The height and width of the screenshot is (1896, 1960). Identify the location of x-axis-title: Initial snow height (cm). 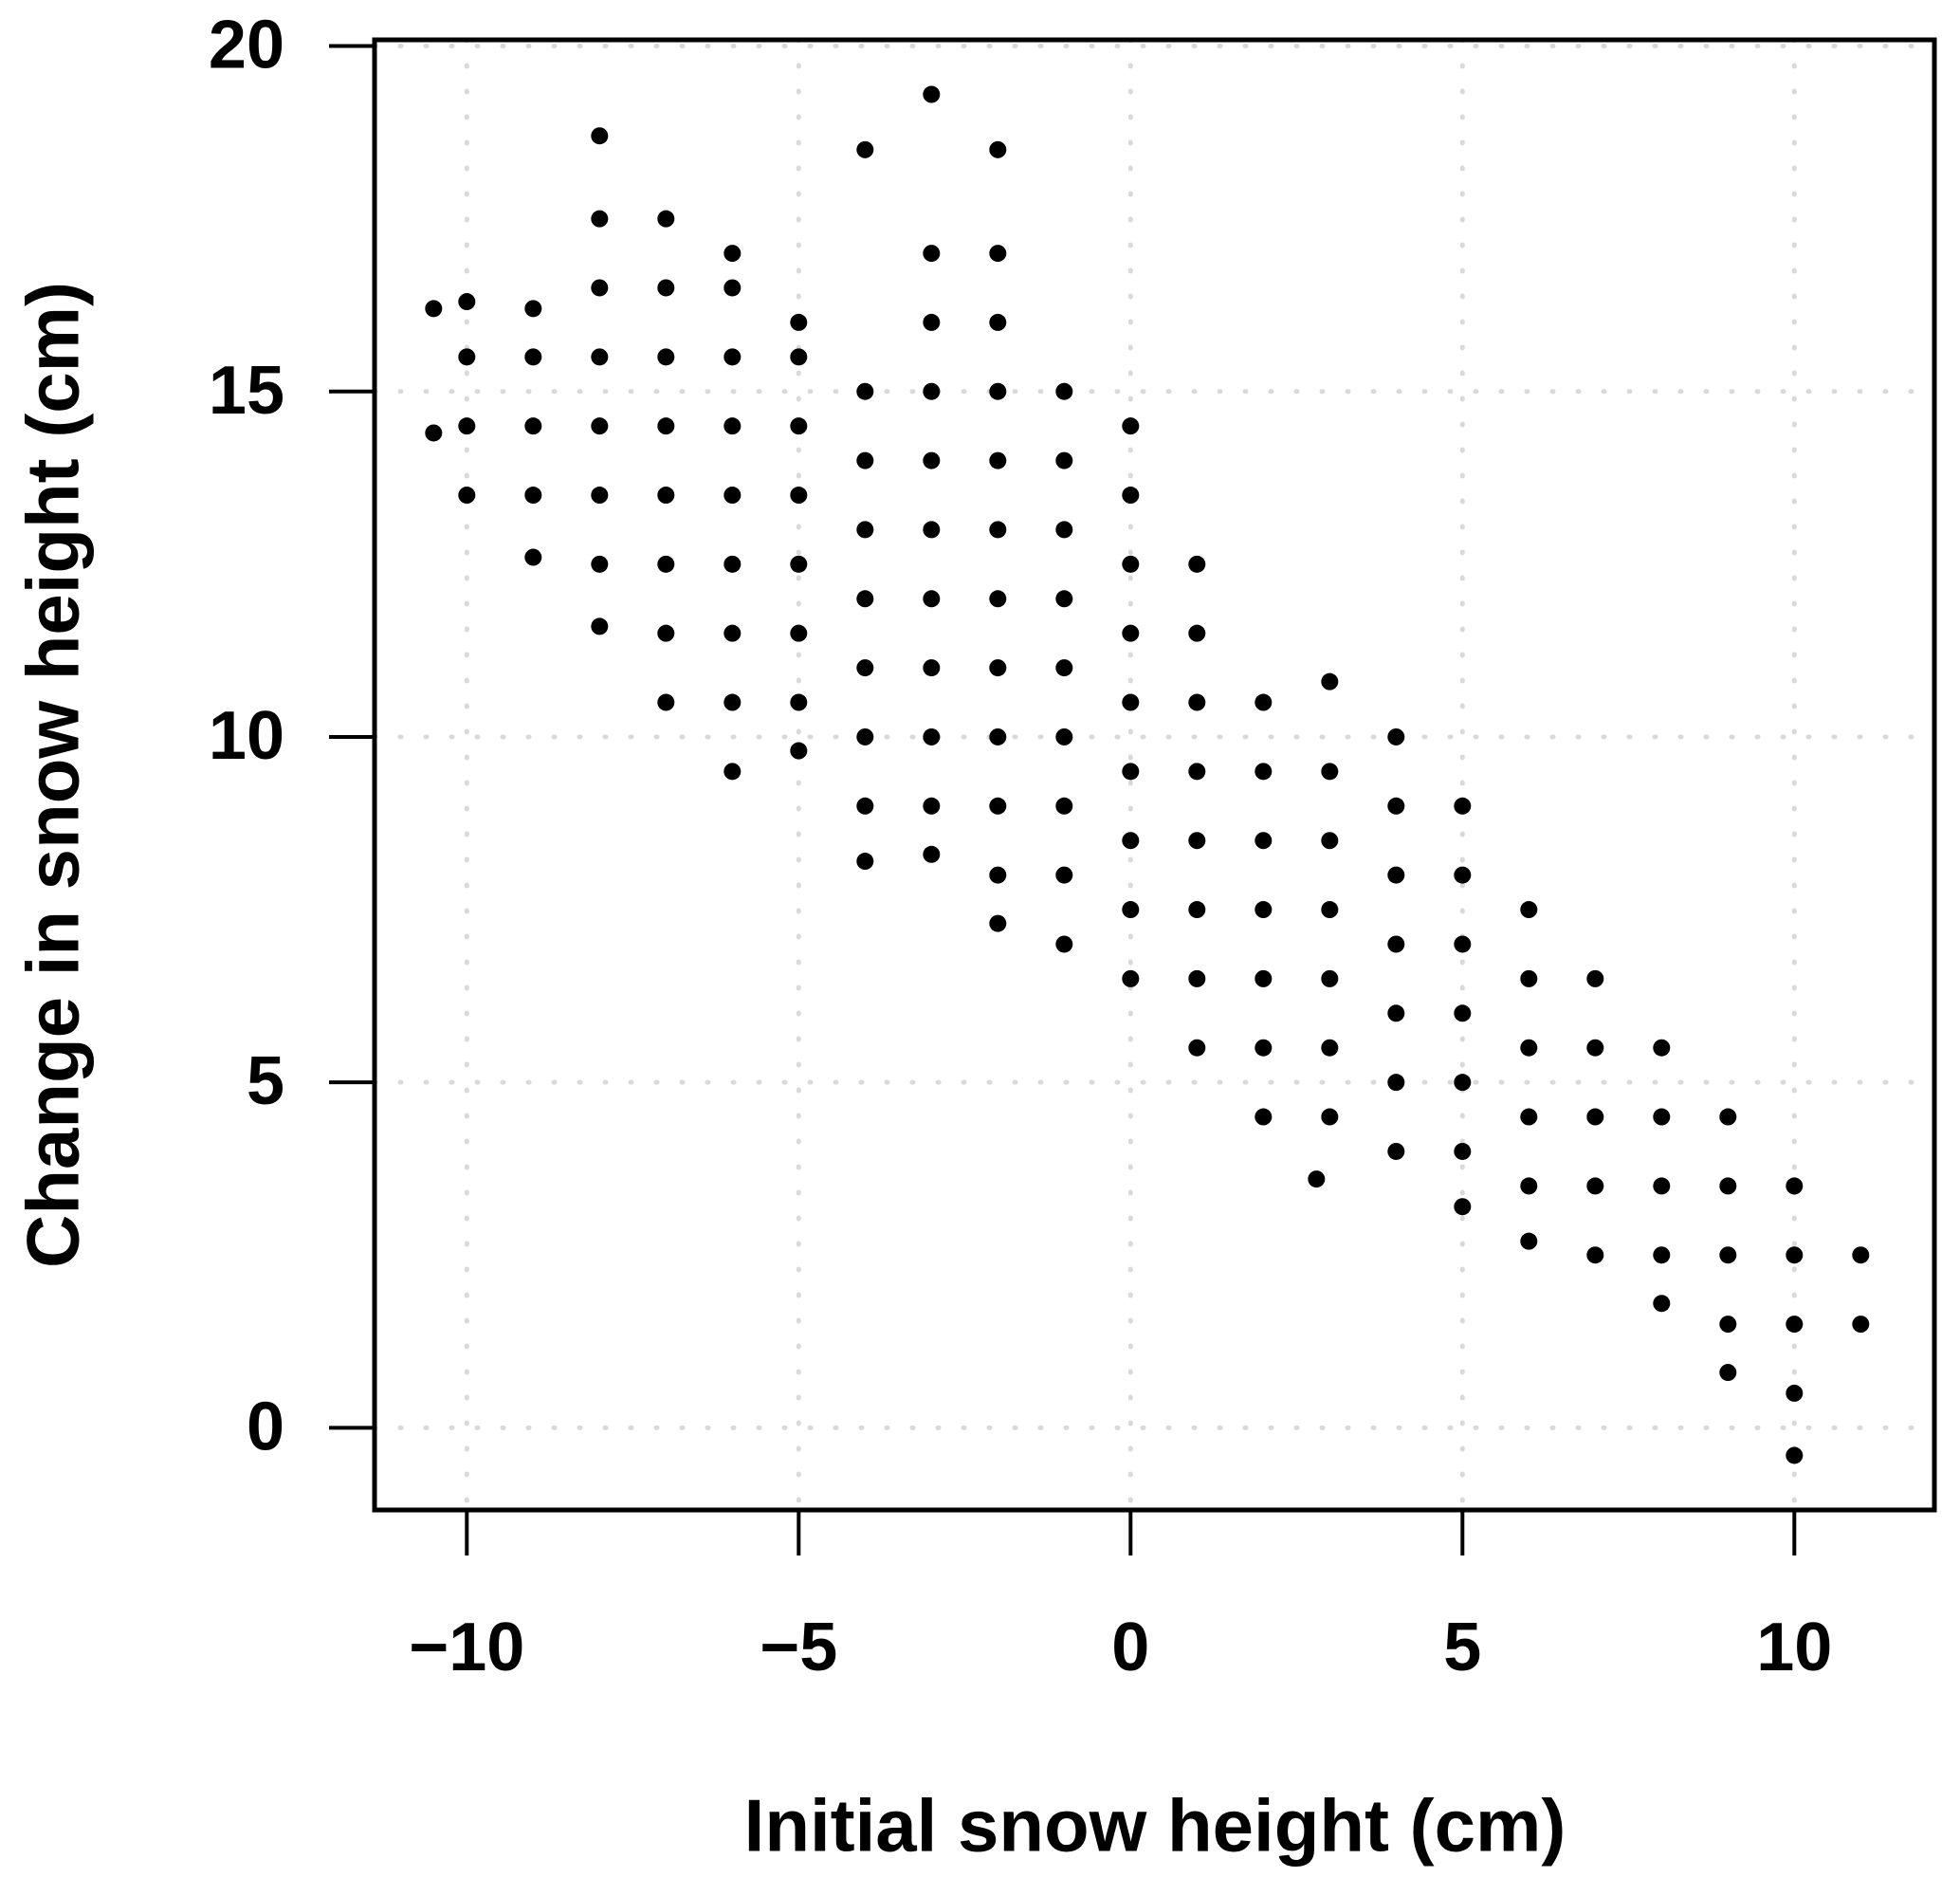
(1155, 1826).